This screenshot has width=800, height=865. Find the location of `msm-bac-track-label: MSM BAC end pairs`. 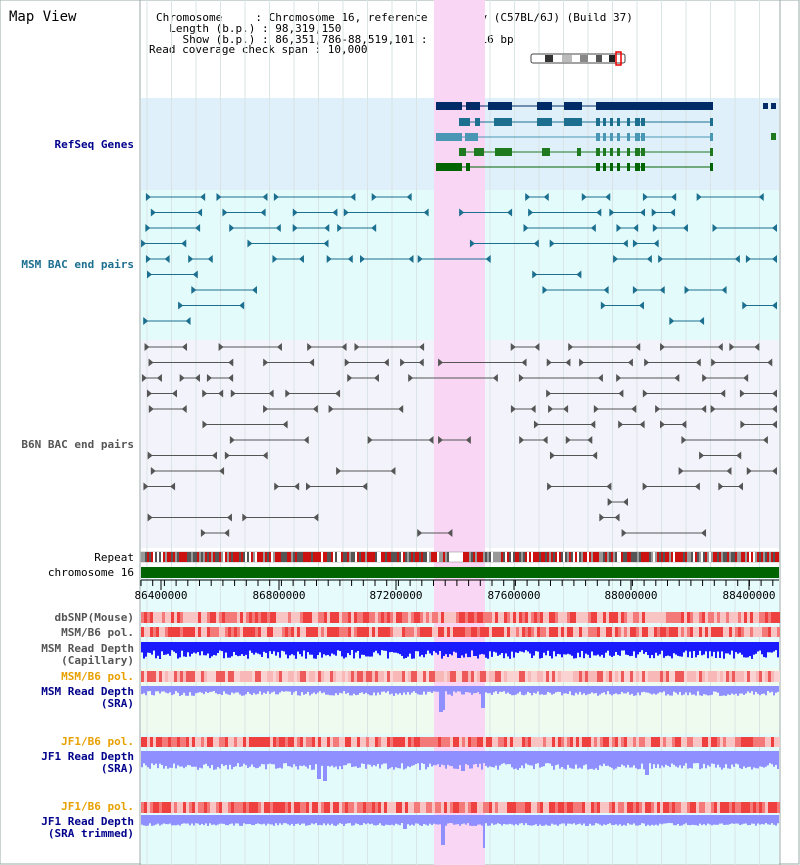

msm-bac-track-label: MSM BAC end pairs is located at coordinates (77, 264).